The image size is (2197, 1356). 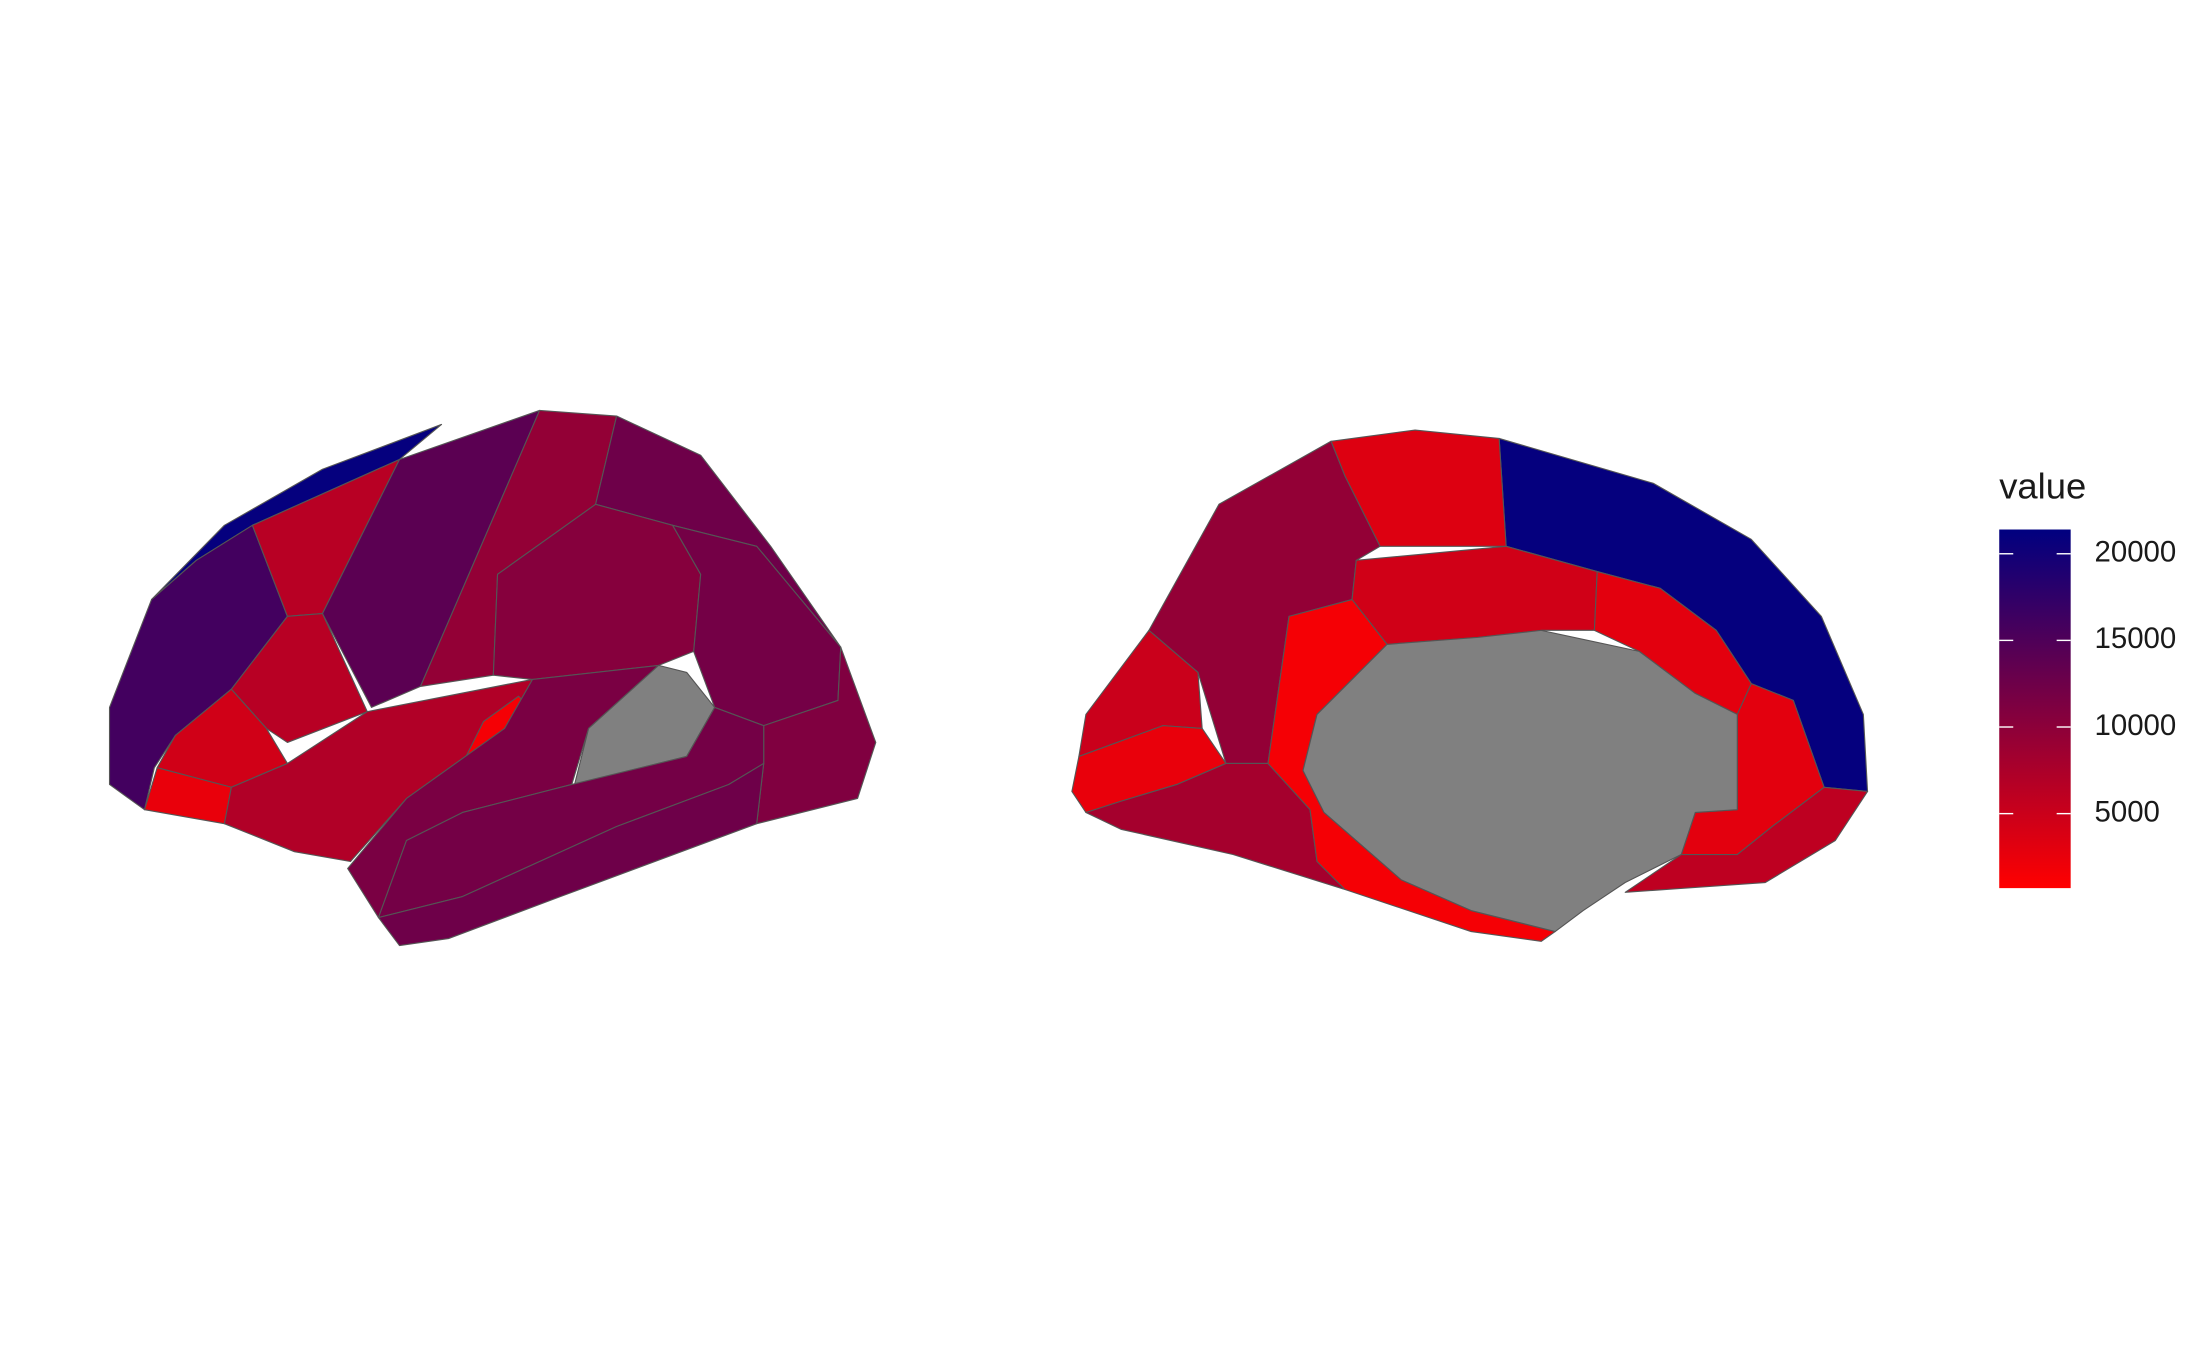 What do you see at coordinates (2042, 486) in the screenshot?
I see `legend-title: value` at bounding box center [2042, 486].